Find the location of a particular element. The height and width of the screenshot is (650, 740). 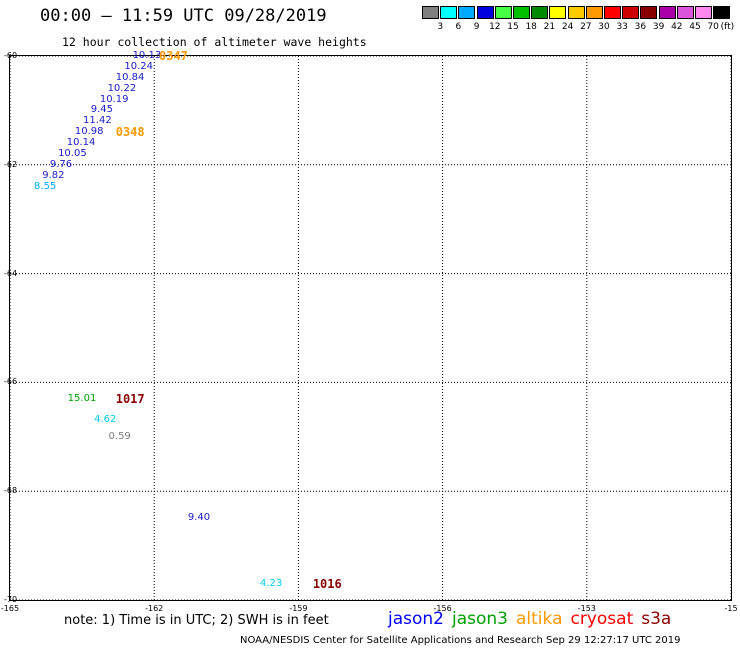

latitude-label: -66 is located at coordinates (11, 382).